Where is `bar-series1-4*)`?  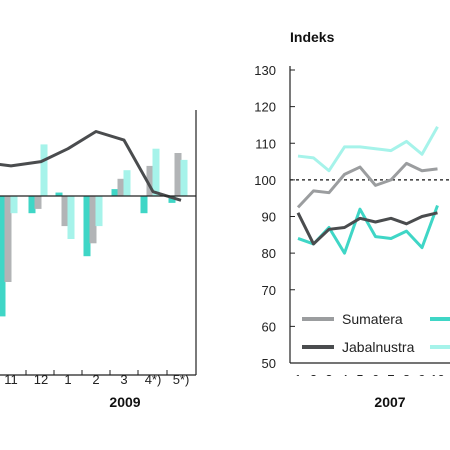
bar-series1-4*) is located at coordinates (150, 180).